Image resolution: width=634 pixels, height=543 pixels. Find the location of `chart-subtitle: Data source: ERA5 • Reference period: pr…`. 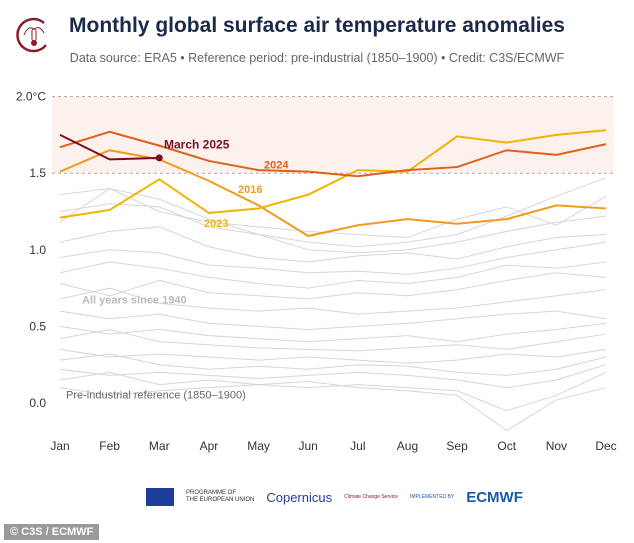

chart-subtitle: Data source: ERA5 • Reference period: pr… is located at coordinates (317, 58).